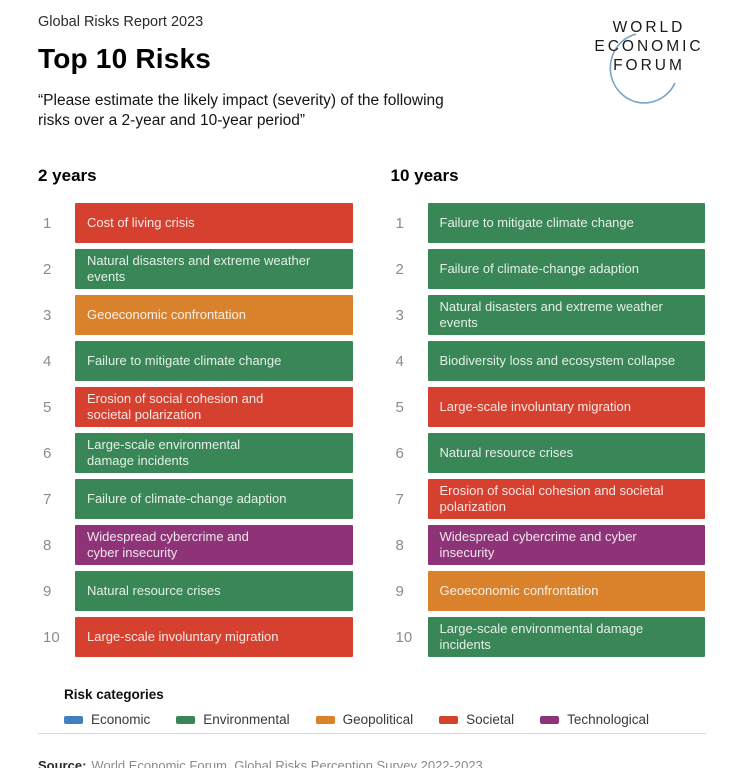 The width and height of the screenshot is (744, 768). Describe the element at coordinates (121, 22) in the screenshot. I see `report-name: Global Risks Report 2023` at that location.